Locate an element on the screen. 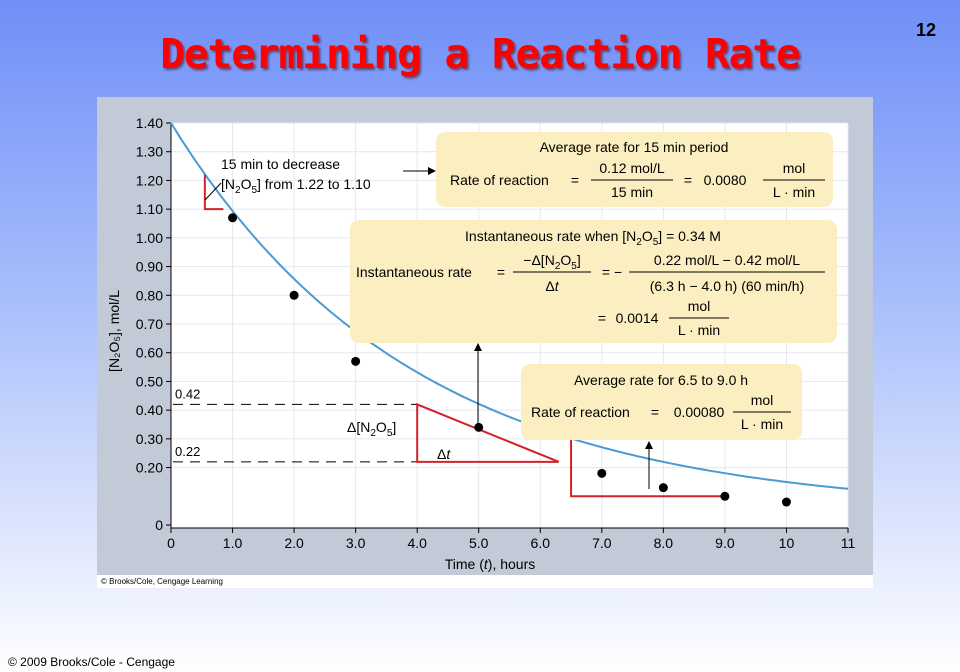 Image resolution: width=960 pixels, height=672 pixels. x-ticks: 0 1.0 2.0 3.0 4.0 5.0 6.0 7.0 8.0 9.0 10 11 is located at coordinates (511, 539).